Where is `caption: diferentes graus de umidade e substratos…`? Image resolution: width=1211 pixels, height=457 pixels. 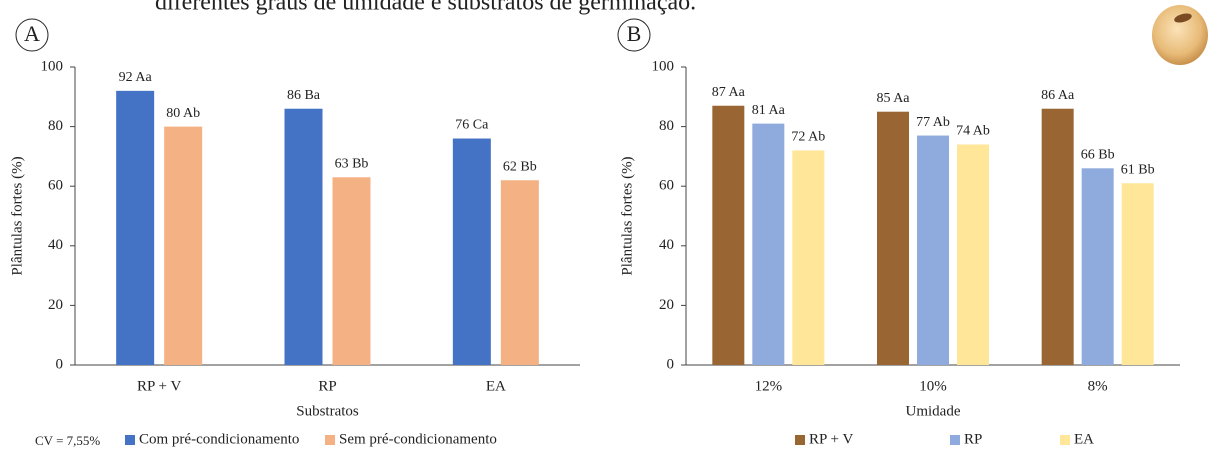
caption: diferentes graus de umidade e substratos… is located at coordinates (425, 8).